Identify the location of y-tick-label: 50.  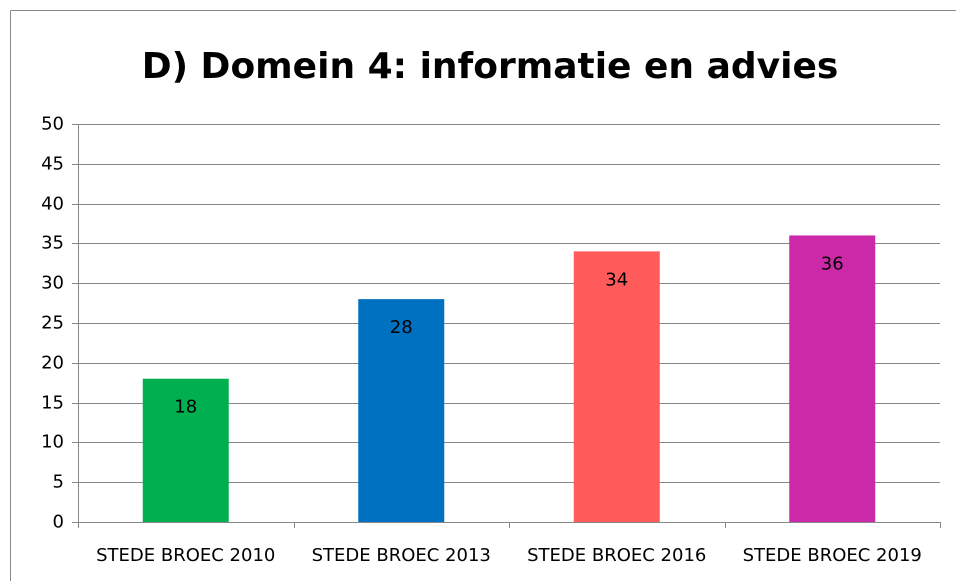
(52, 124).